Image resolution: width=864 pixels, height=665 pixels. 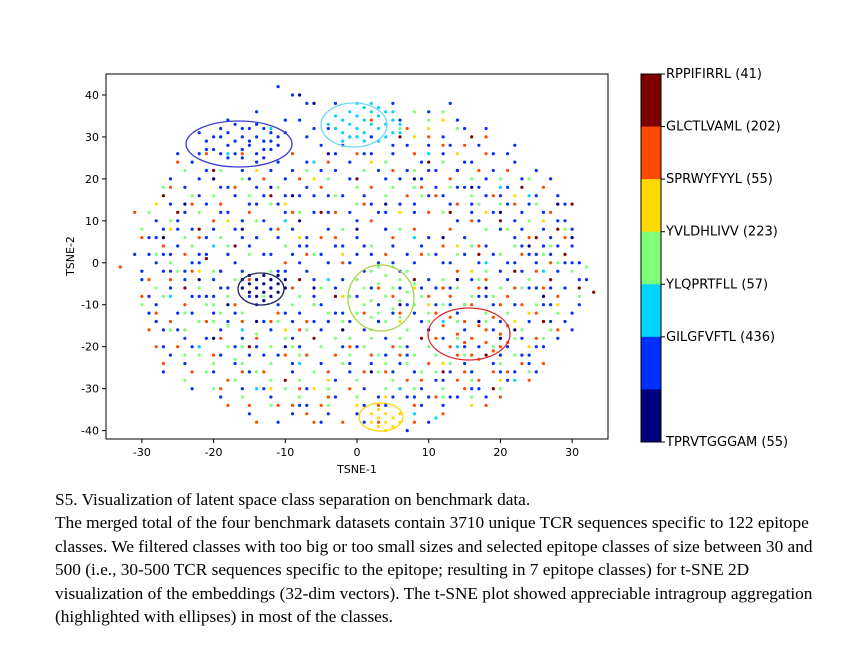 What do you see at coordinates (714, 74) in the screenshot?
I see `colorbar-label-rppifirrl: RPPIFIRRL (41)` at bounding box center [714, 74].